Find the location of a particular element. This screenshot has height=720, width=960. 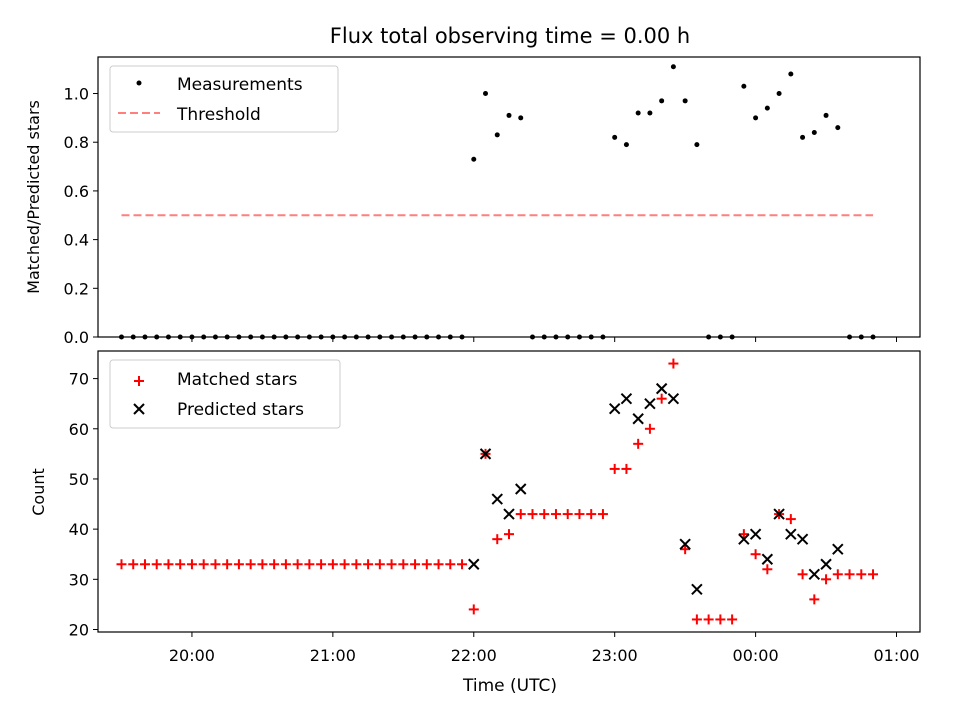

predicted-legend-label: Predicted stars is located at coordinates (240, 410).